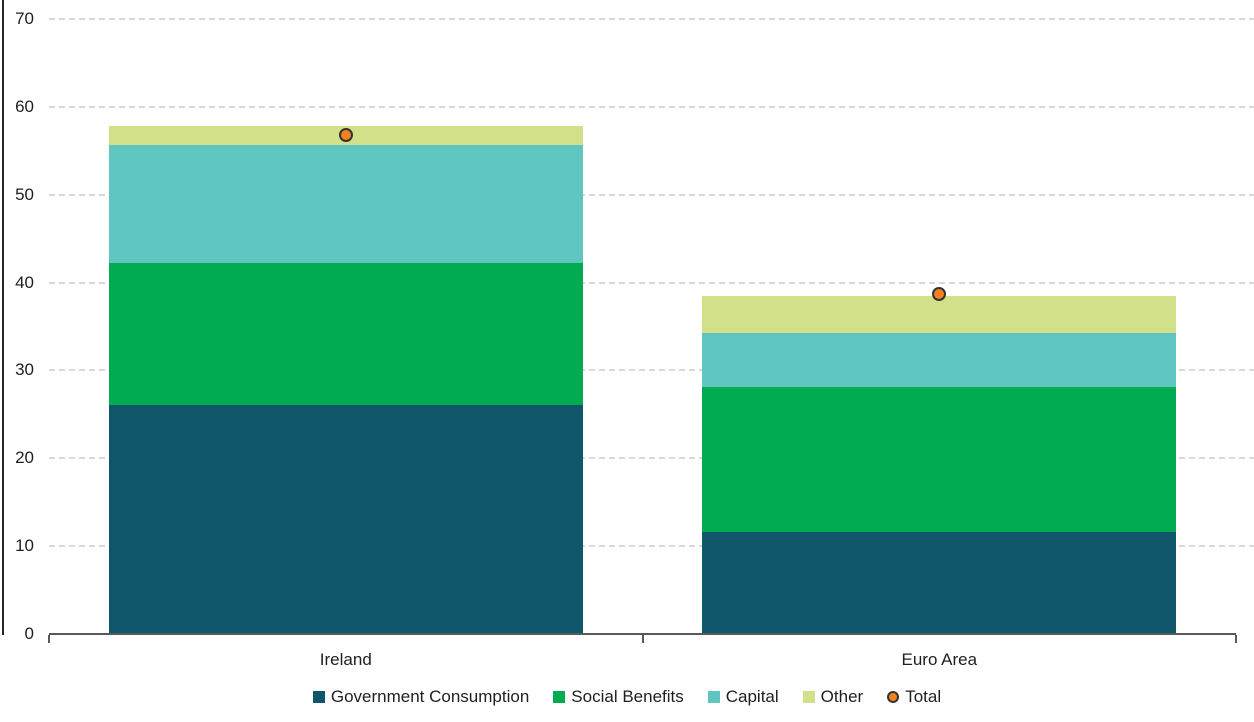 The width and height of the screenshot is (1254, 722). What do you see at coordinates (713, 697) in the screenshot?
I see `legend-swatch-capital` at bounding box center [713, 697].